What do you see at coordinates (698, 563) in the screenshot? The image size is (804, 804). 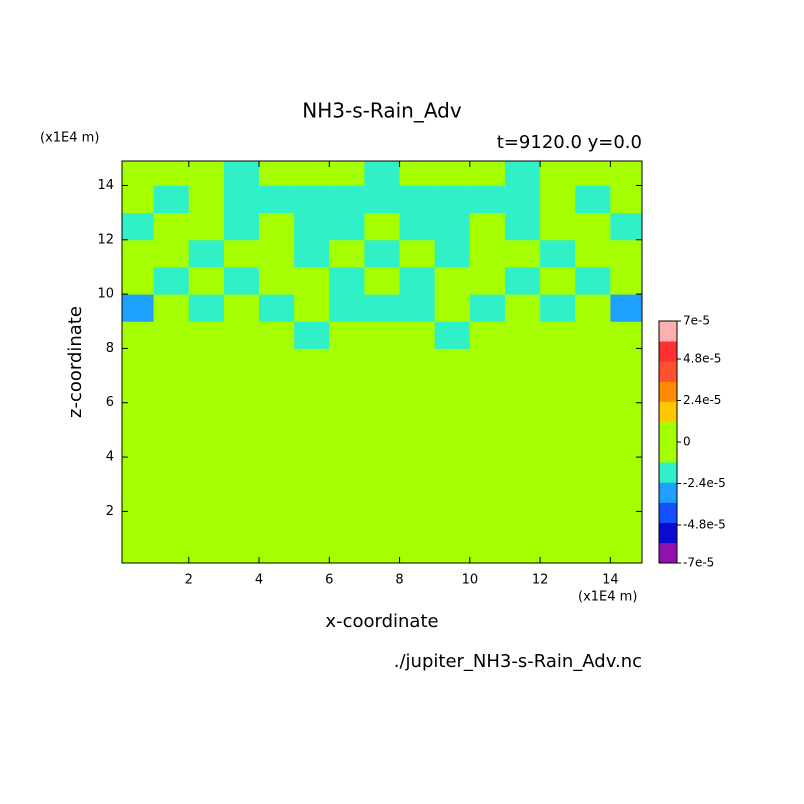 I see `colorbar-tick-label: -7e-5` at bounding box center [698, 563].